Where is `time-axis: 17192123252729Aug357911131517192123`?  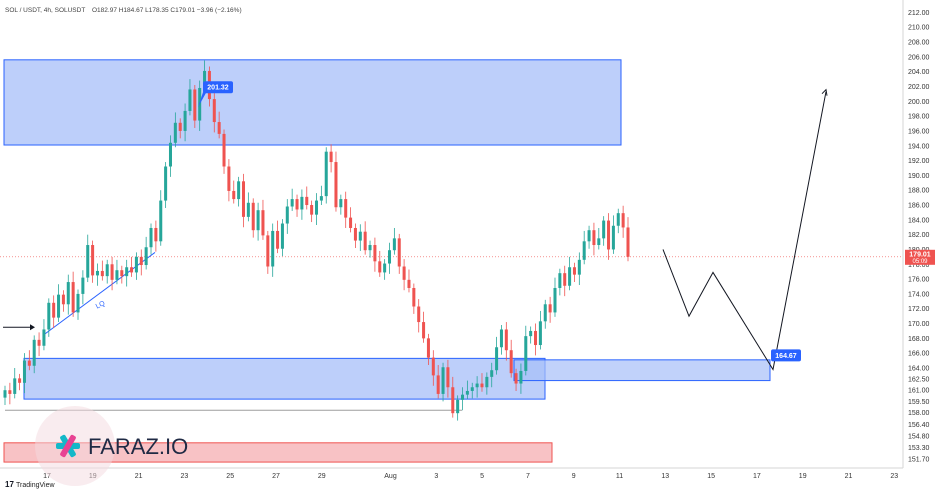 time-axis: 17192123252729Aug357911131517192123 is located at coordinates (470, 476).